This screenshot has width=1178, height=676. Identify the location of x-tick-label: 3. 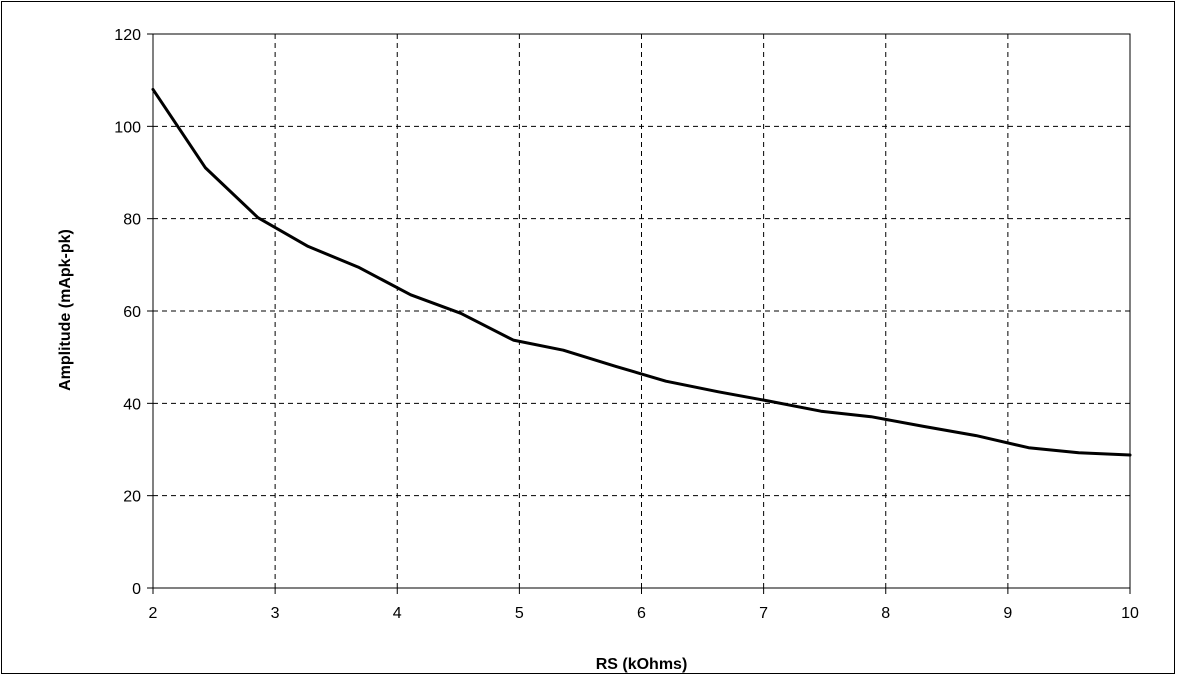
(275, 613).